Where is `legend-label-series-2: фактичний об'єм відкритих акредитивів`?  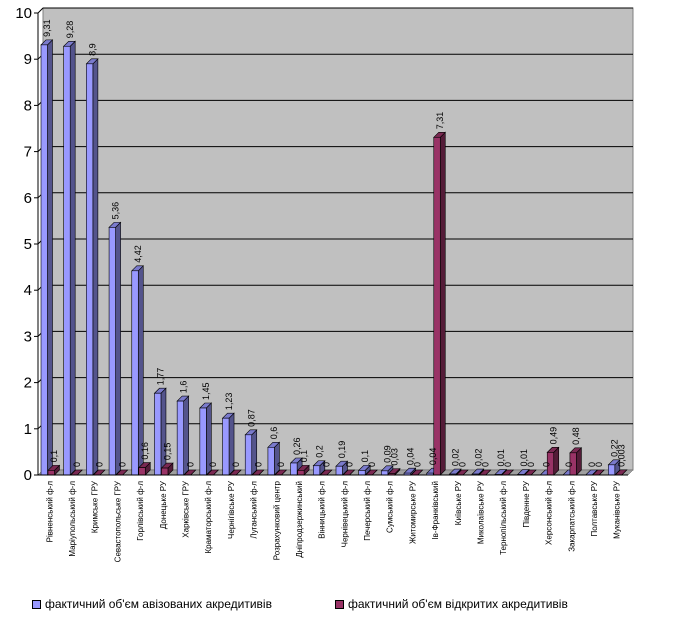 legend-label-series-2: фактичний об'єм відкритих акредитивів is located at coordinates (458, 604).